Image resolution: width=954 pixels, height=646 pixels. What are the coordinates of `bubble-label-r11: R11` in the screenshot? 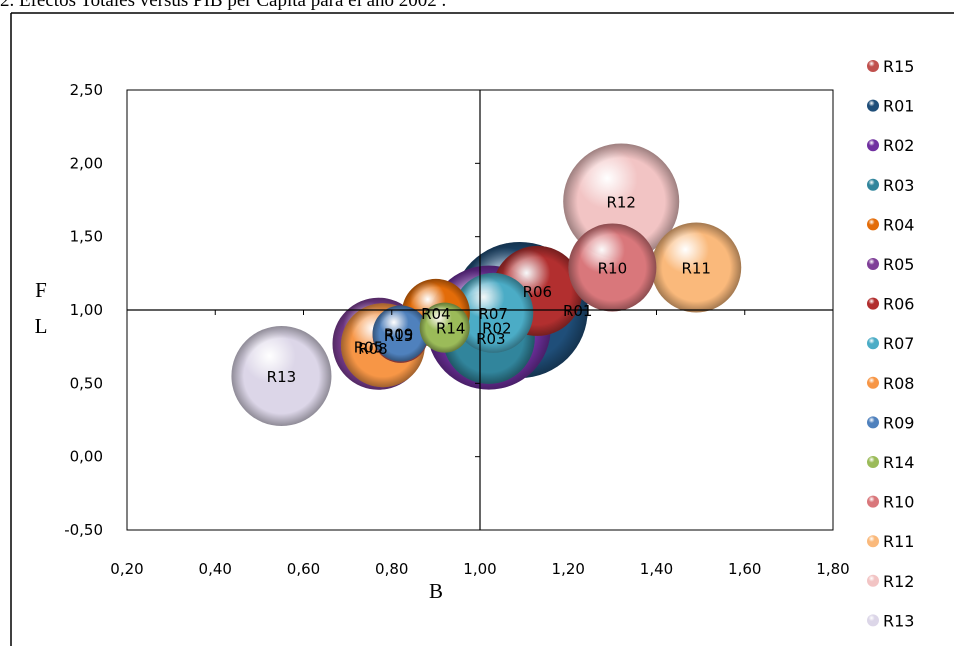 It's located at (696, 268).